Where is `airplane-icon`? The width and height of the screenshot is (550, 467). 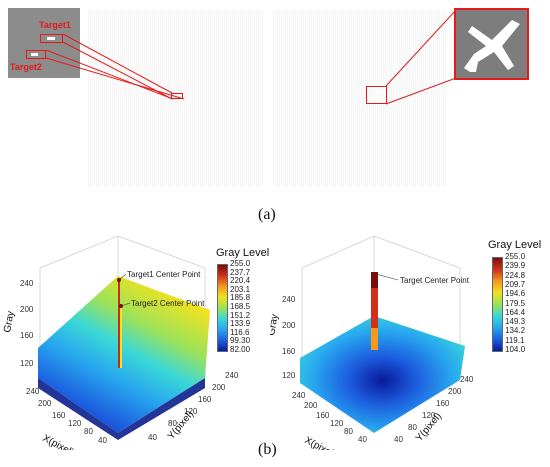
airplane-icon is located at coordinates (491, 44).